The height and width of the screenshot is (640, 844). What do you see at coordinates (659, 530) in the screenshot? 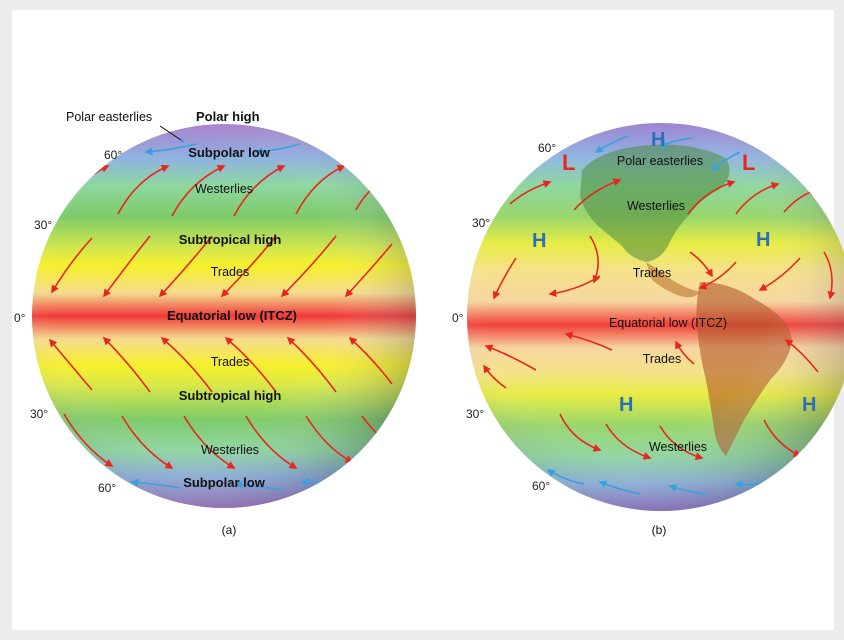
I see `panel-caption-b: (b)` at bounding box center [659, 530].